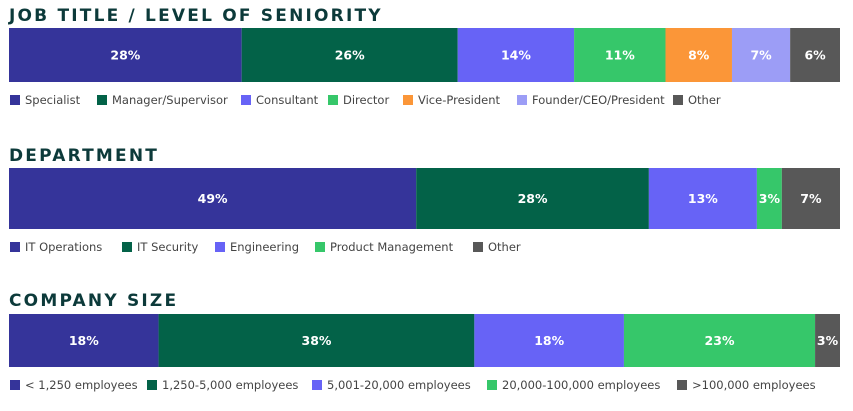 This screenshot has width=853, height=411. I want to click on bar-segment-it-operations, so click(213, 198).